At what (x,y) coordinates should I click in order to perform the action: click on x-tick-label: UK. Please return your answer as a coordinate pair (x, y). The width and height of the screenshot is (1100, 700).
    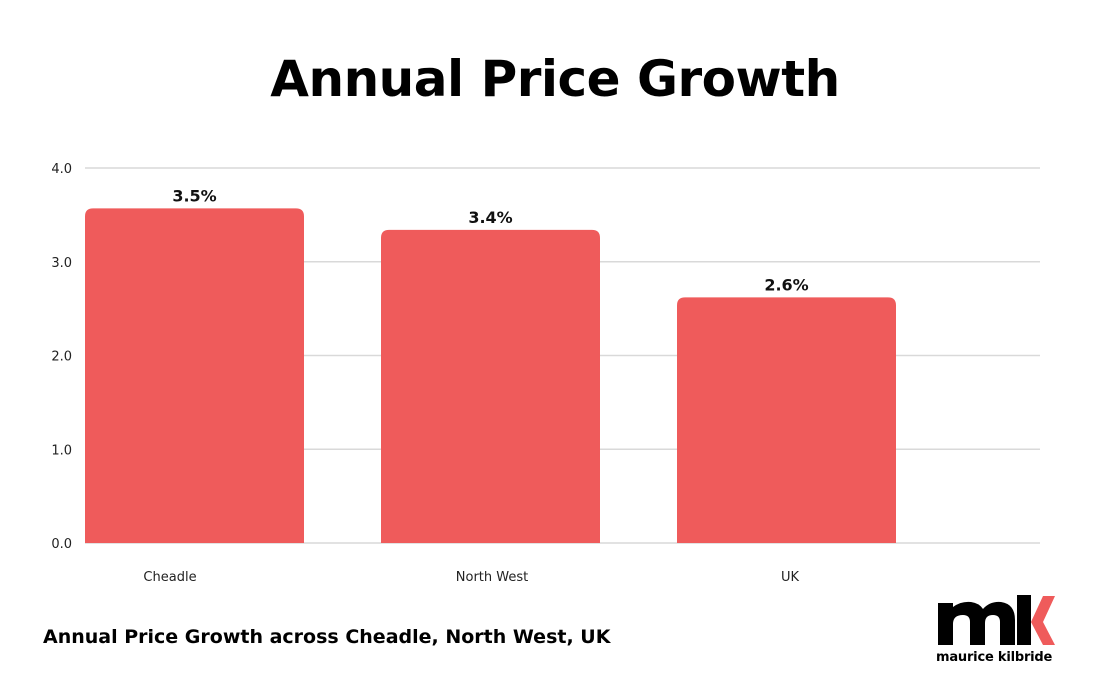
    Looking at the image, I should click on (790, 577).